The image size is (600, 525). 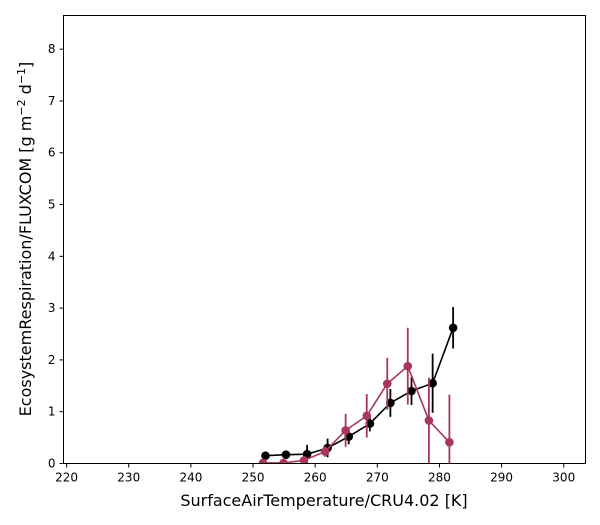 What do you see at coordinates (25, 65) in the screenshot?
I see `y-axis-label-suffix: ]` at bounding box center [25, 65].